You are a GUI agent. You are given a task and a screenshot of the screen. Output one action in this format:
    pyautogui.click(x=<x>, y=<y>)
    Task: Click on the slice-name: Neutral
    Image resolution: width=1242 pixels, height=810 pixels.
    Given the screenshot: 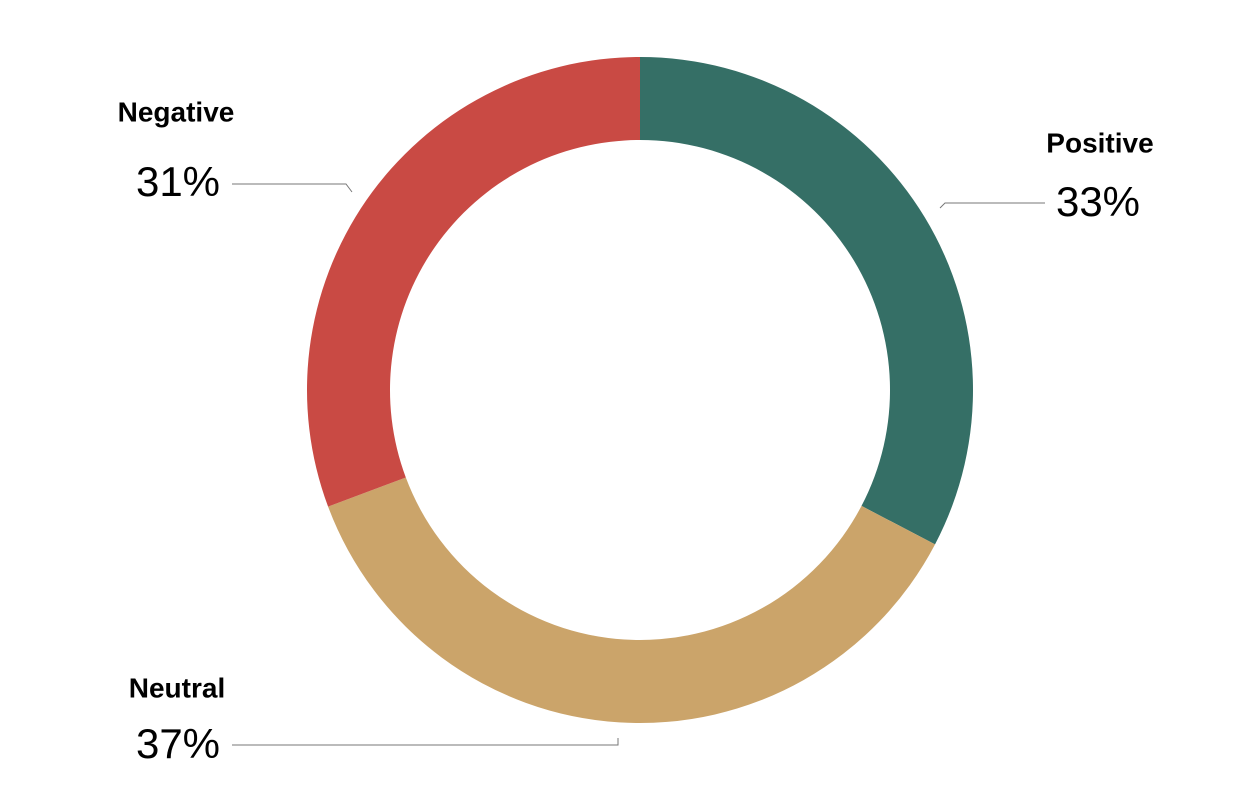 What is the action you would take?
    pyautogui.click(x=177, y=687)
    